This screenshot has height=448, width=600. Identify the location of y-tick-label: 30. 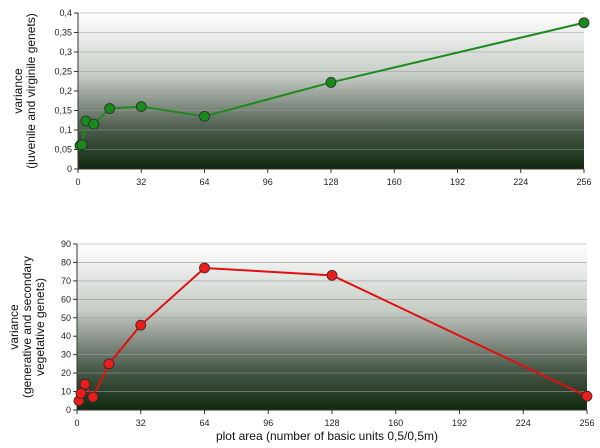
(66, 355).